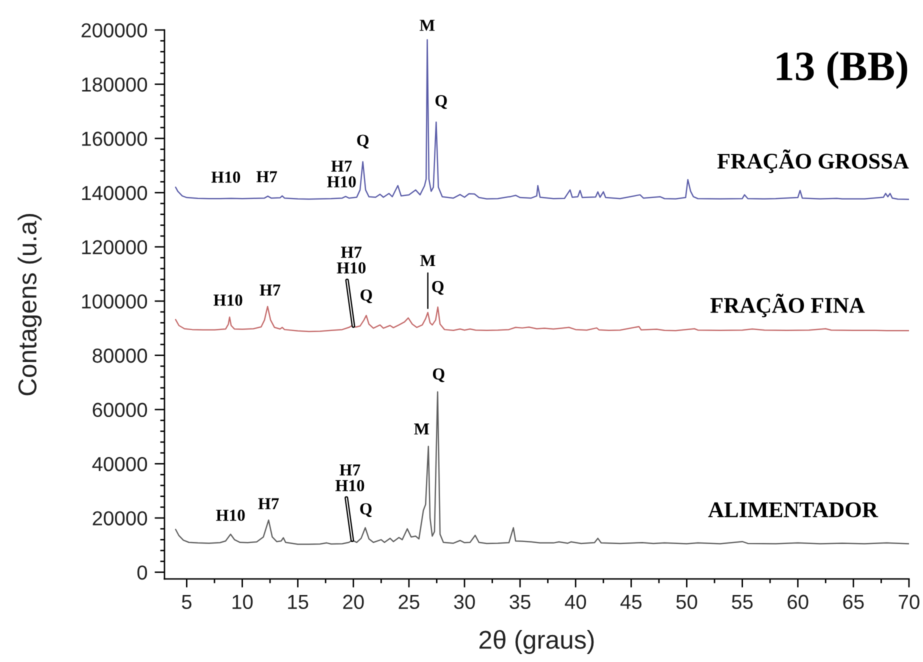  Describe the element at coordinates (787, 306) in the screenshot. I see `series-label: FRAÇÃO FINA` at that location.